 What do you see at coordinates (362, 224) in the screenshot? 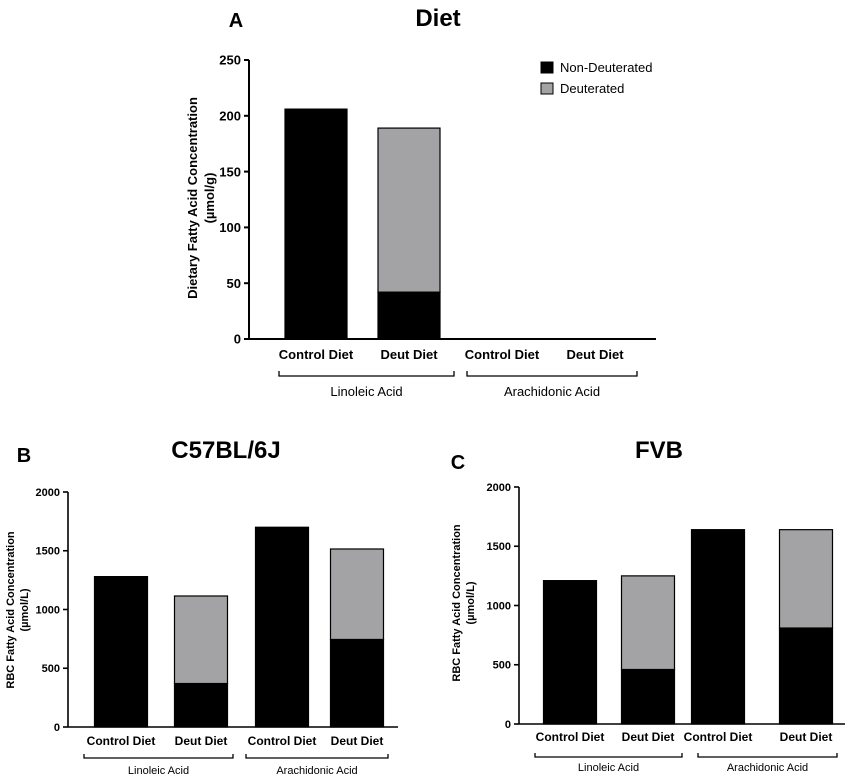
I see `bars-a` at bounding box center [362, 224].